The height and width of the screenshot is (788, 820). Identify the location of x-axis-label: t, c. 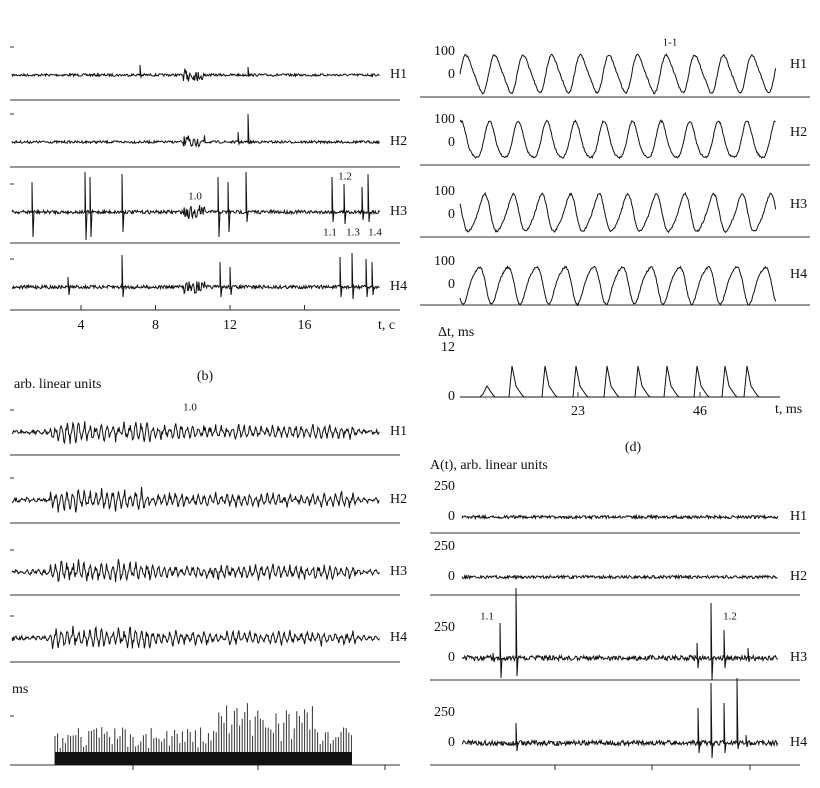
(386, 325).